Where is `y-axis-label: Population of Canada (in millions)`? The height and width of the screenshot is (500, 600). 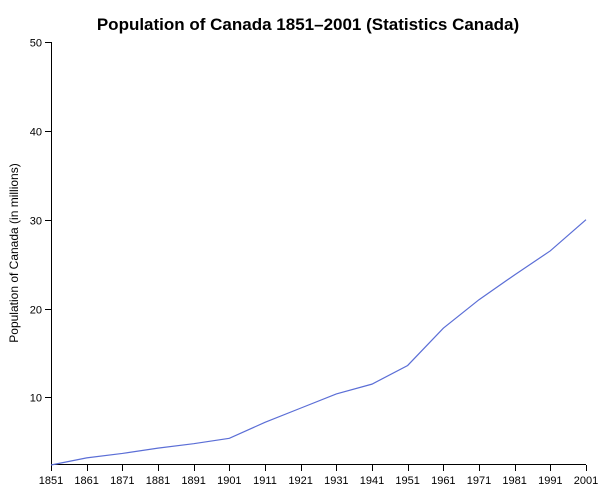
y-axis-label: Population of Canada (in millions) is located at coordinates (14, 252).